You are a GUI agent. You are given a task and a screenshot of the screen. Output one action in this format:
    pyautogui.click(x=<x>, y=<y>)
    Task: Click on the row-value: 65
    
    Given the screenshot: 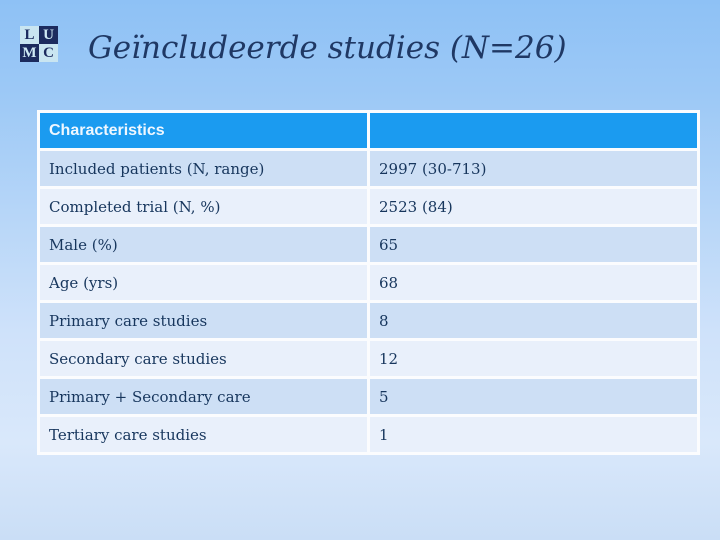 What is the action you would take?
    pyautogui.click(x=533, y=244)
    